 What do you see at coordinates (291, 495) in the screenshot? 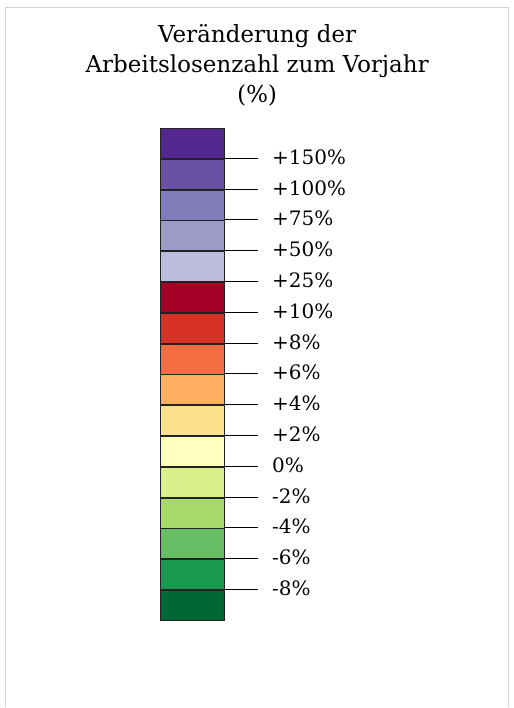
I see `legend-label: -2%` at bounding box center [291, 495].